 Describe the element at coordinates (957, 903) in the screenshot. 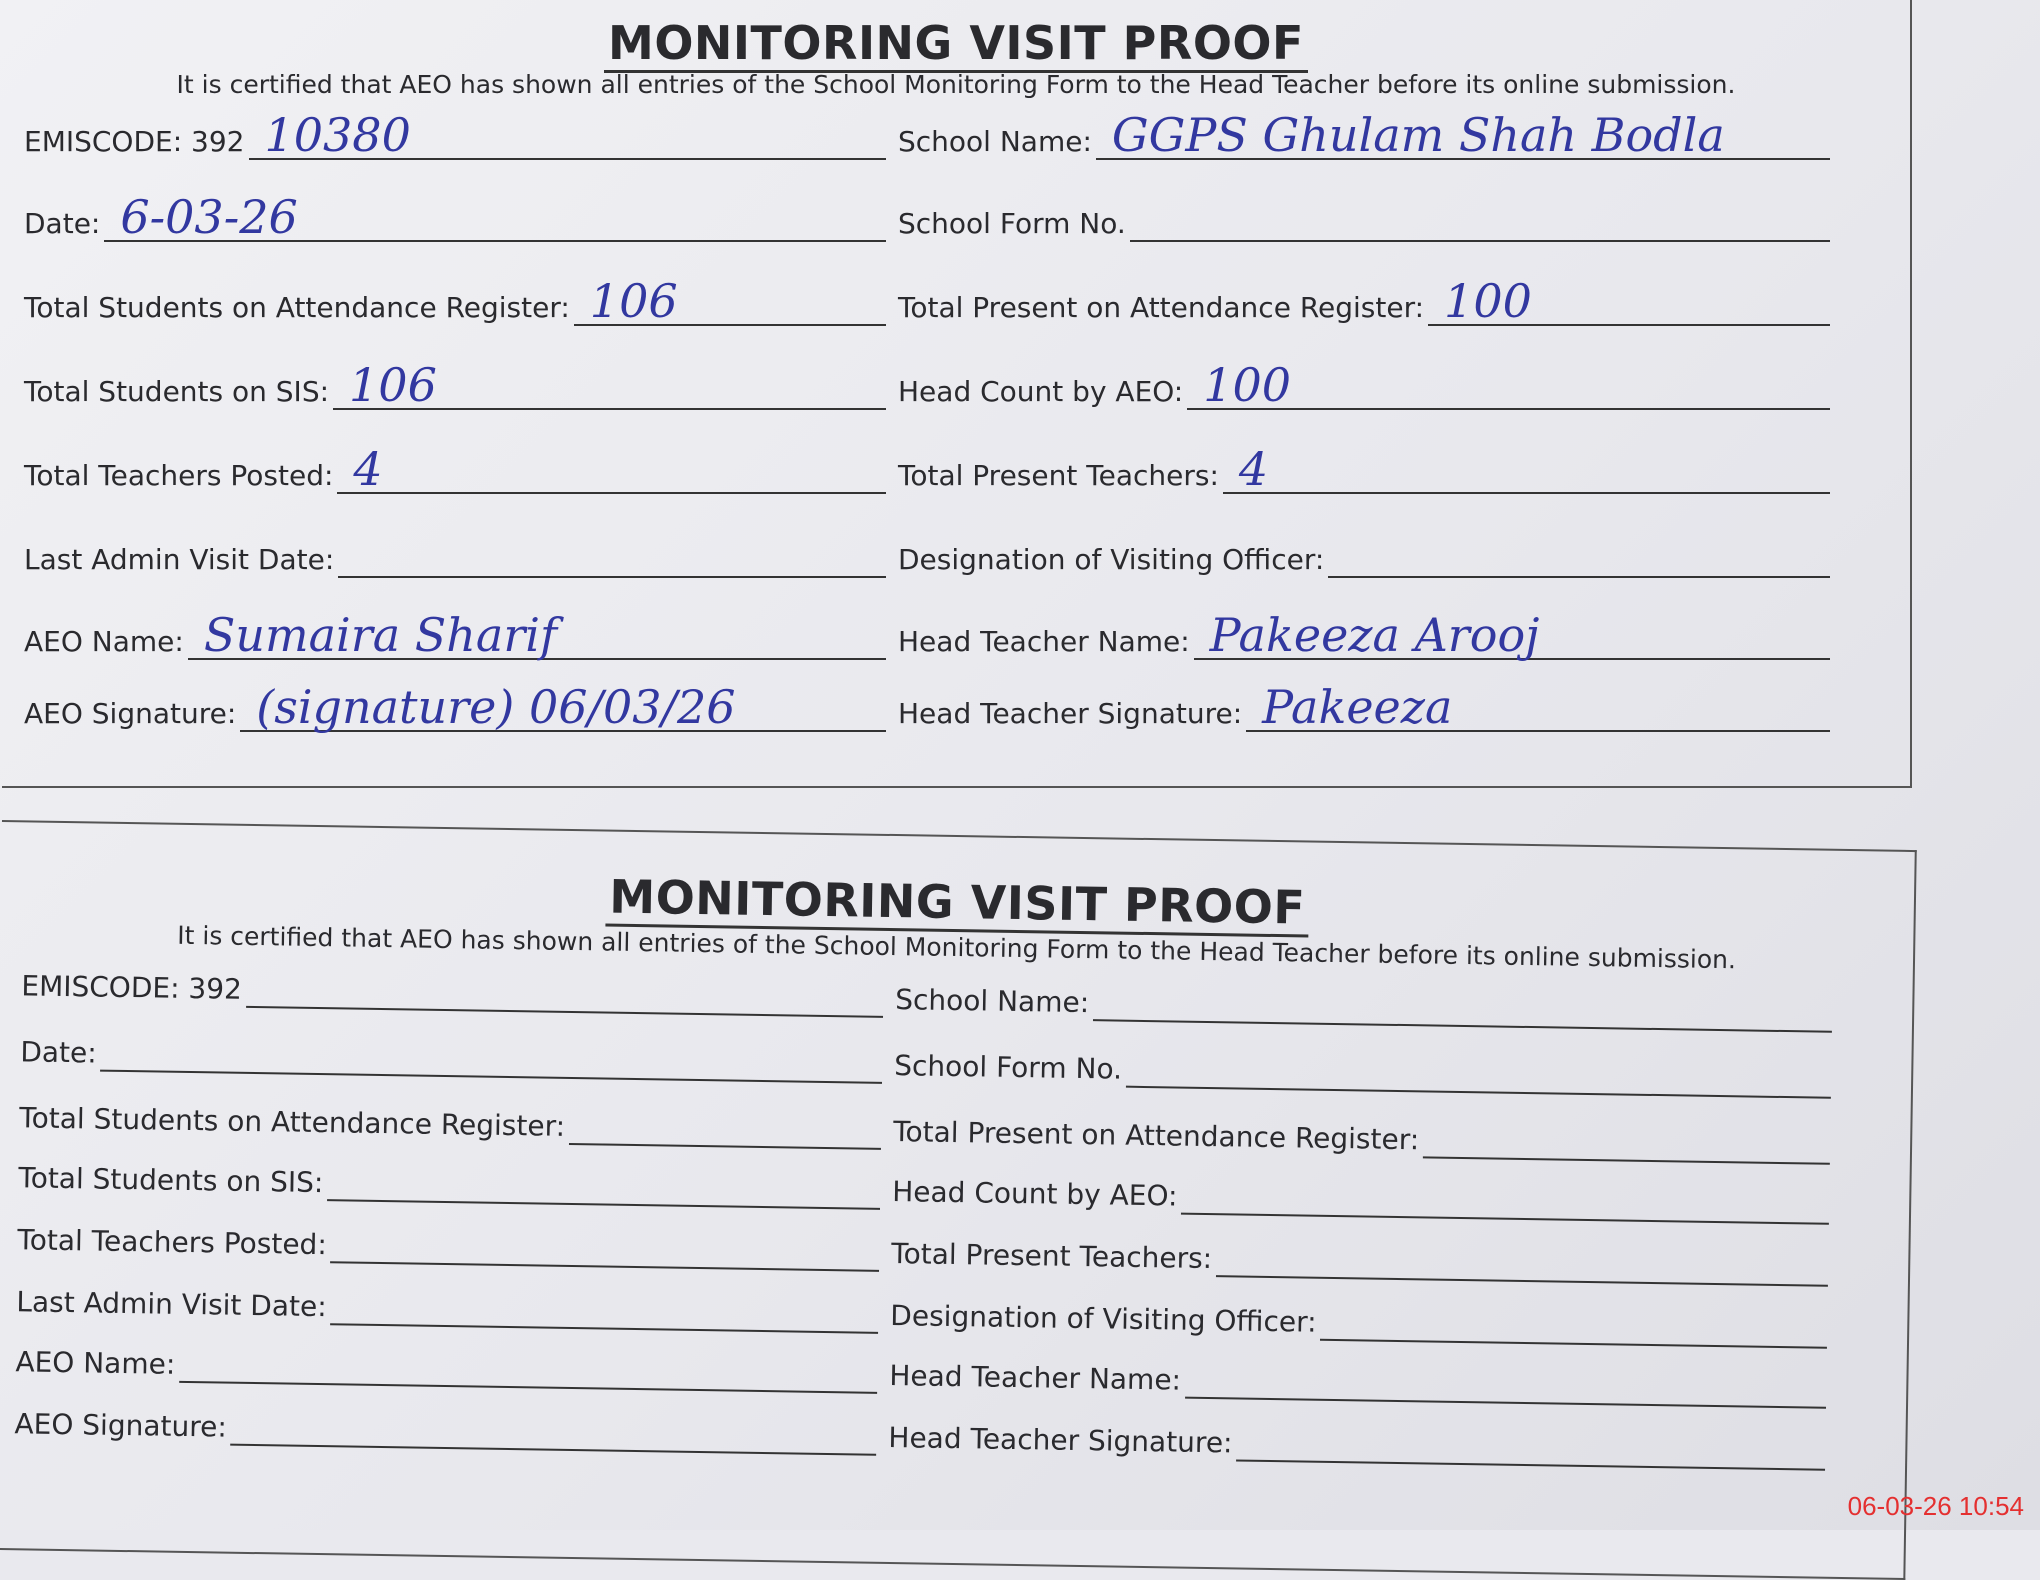

I see `form-title-text: MONITORING VISIT PROOF` at that location.